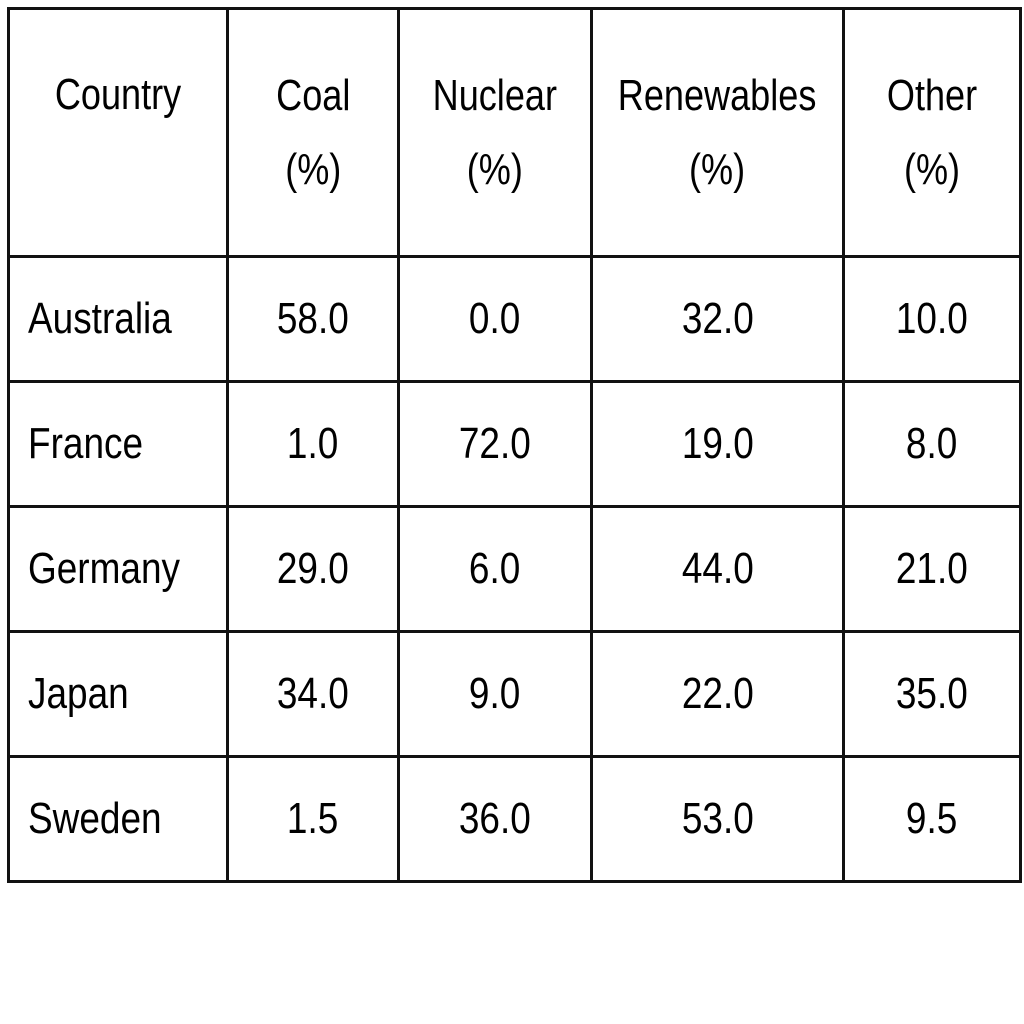  I want to click on cell-coal: 1.0, so click(313, 444).